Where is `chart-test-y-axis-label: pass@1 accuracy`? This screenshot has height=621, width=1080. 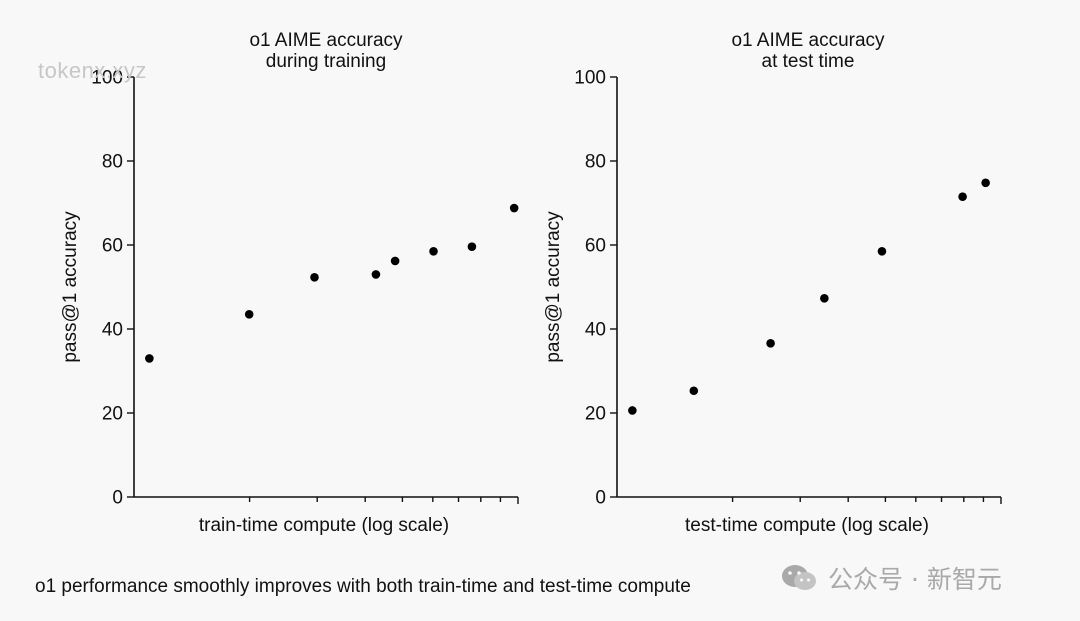 chart-test-y-axis-label: pass@1 accuracy is located at coordinates (553, 287).